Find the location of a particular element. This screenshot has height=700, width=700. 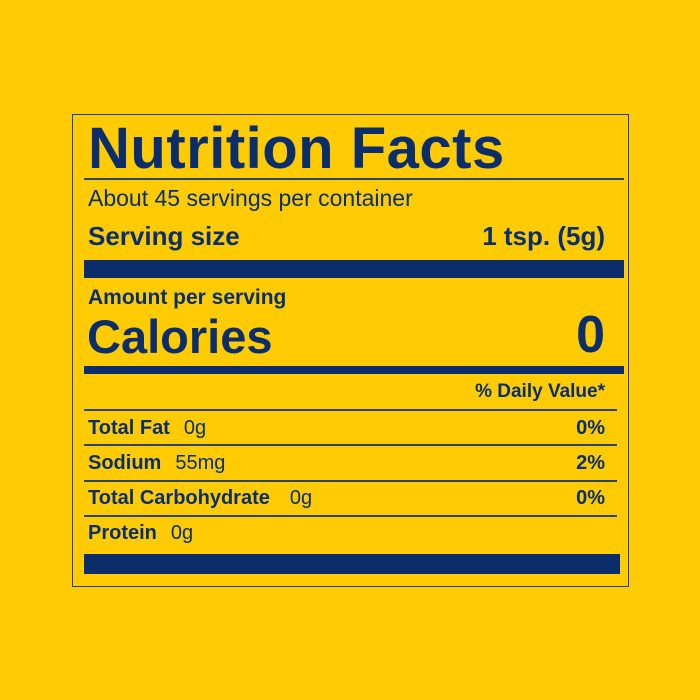

nutrient-name: Sodium is located at coordinates (125, 462).